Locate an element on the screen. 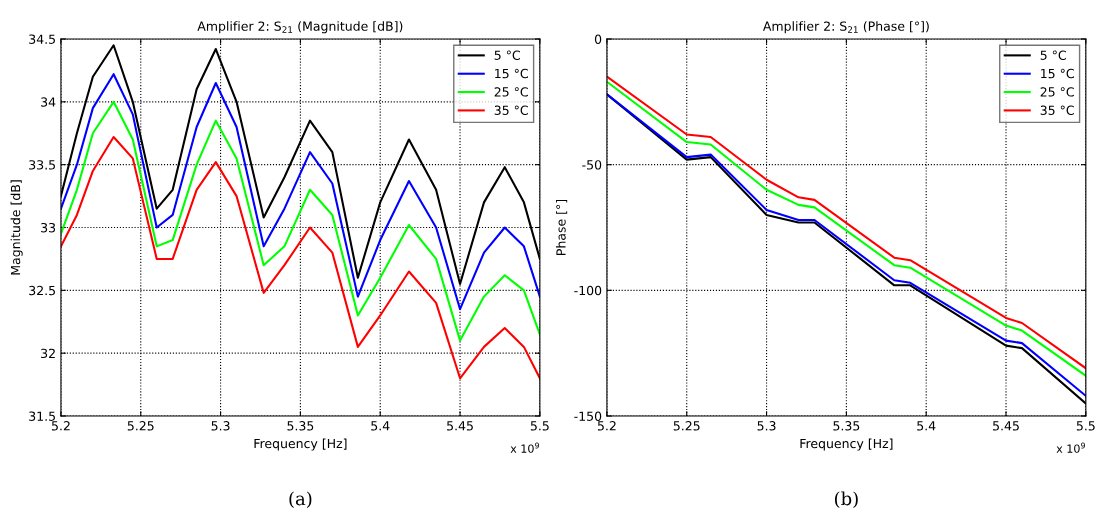 Image resolution: width=1108 pixels, height=520 pixels. y-tick-label: 31.5 is located at coordinates (42, 416).